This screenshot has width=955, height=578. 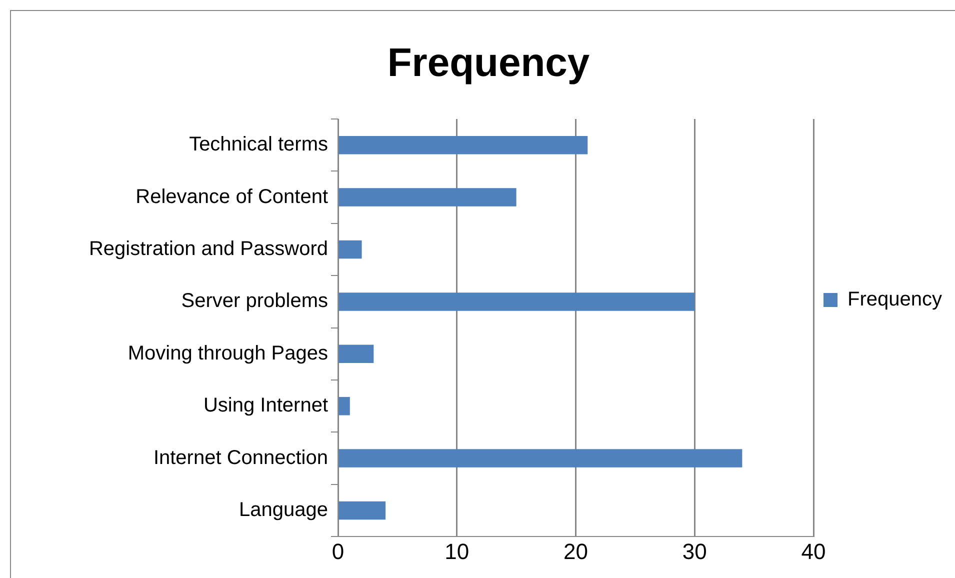 What do you see at coordinates (895, 299) in the screenshot?
I see `legend-label: Frequency` at bounding box center [895, 299].